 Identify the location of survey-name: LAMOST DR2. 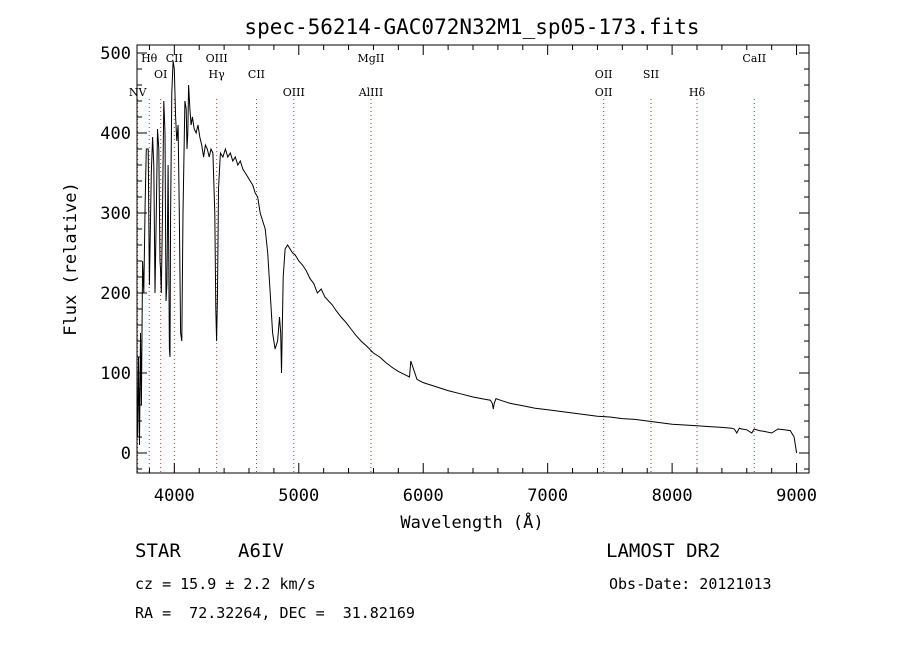
(663, 551).